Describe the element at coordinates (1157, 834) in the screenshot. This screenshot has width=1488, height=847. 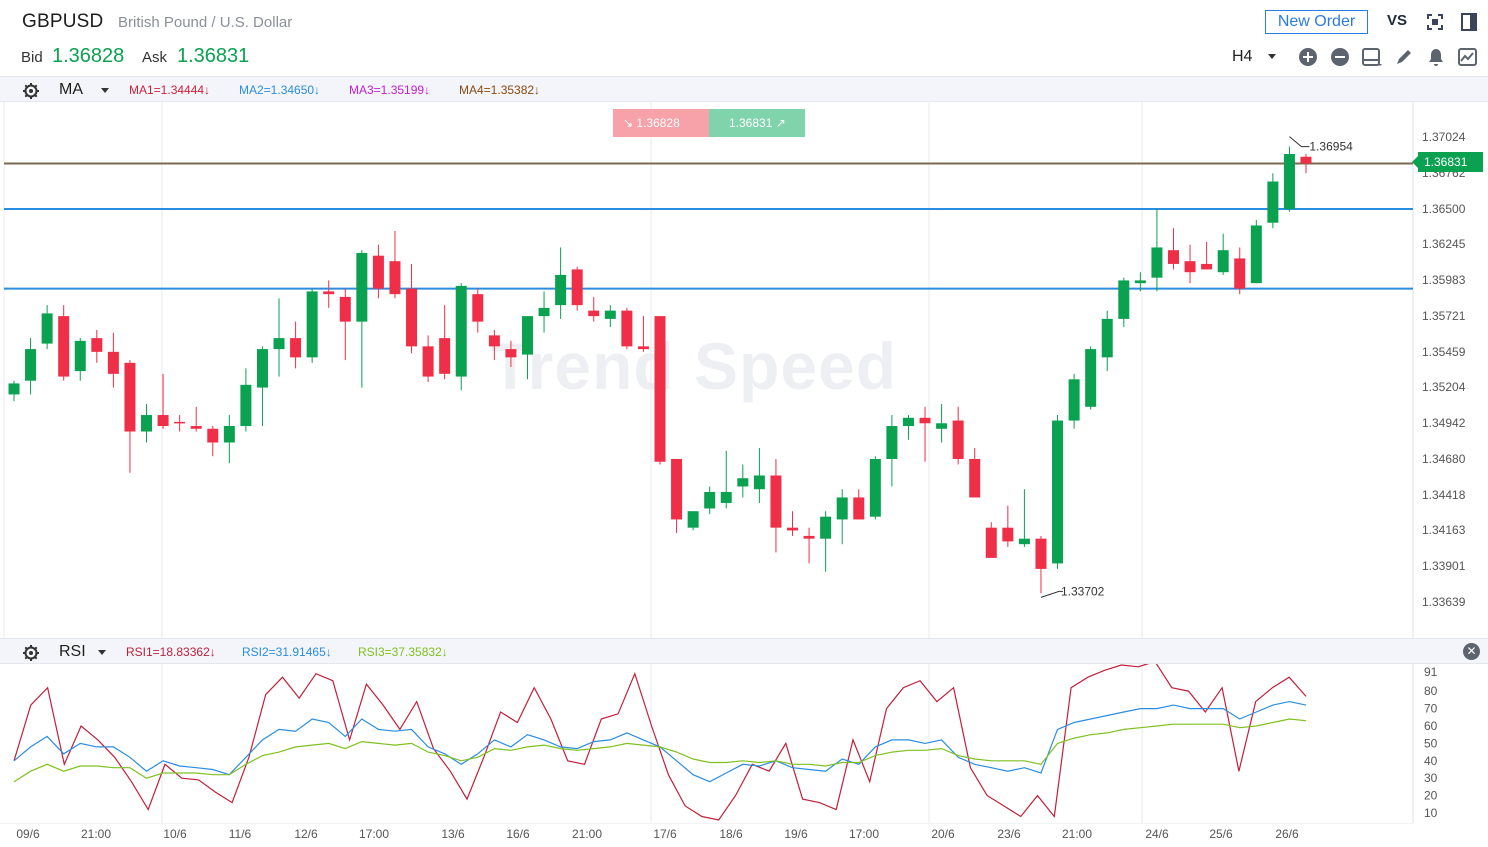
I see `x-tick-label: 24/6` at that location.